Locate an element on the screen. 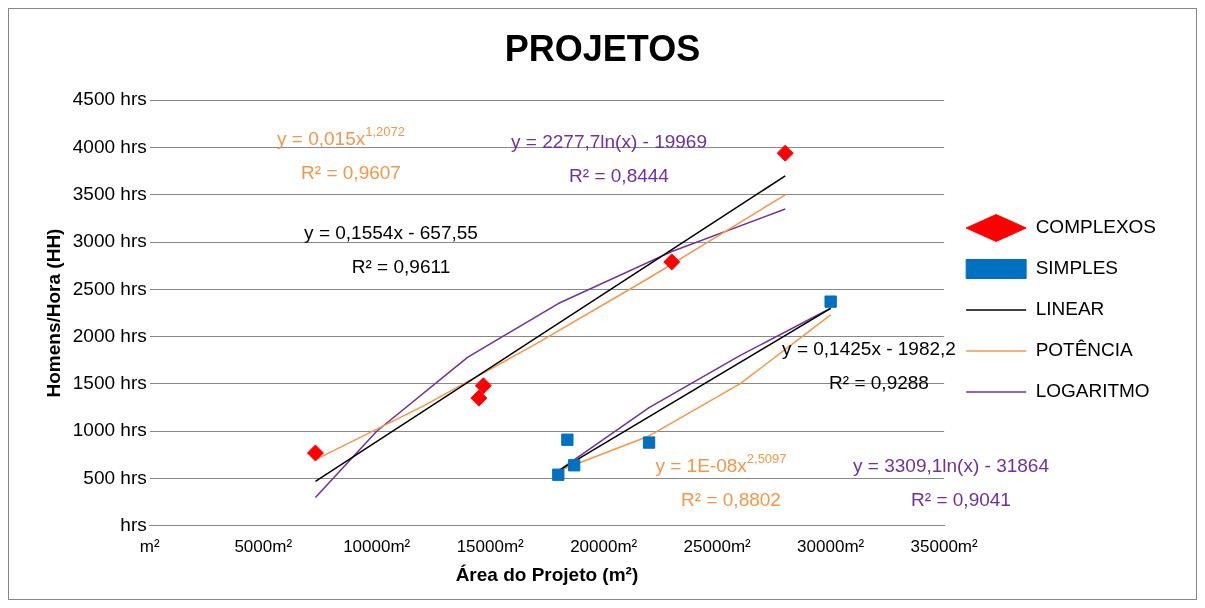  chart-title: PROJETOS is located at coordinates (602, 48).